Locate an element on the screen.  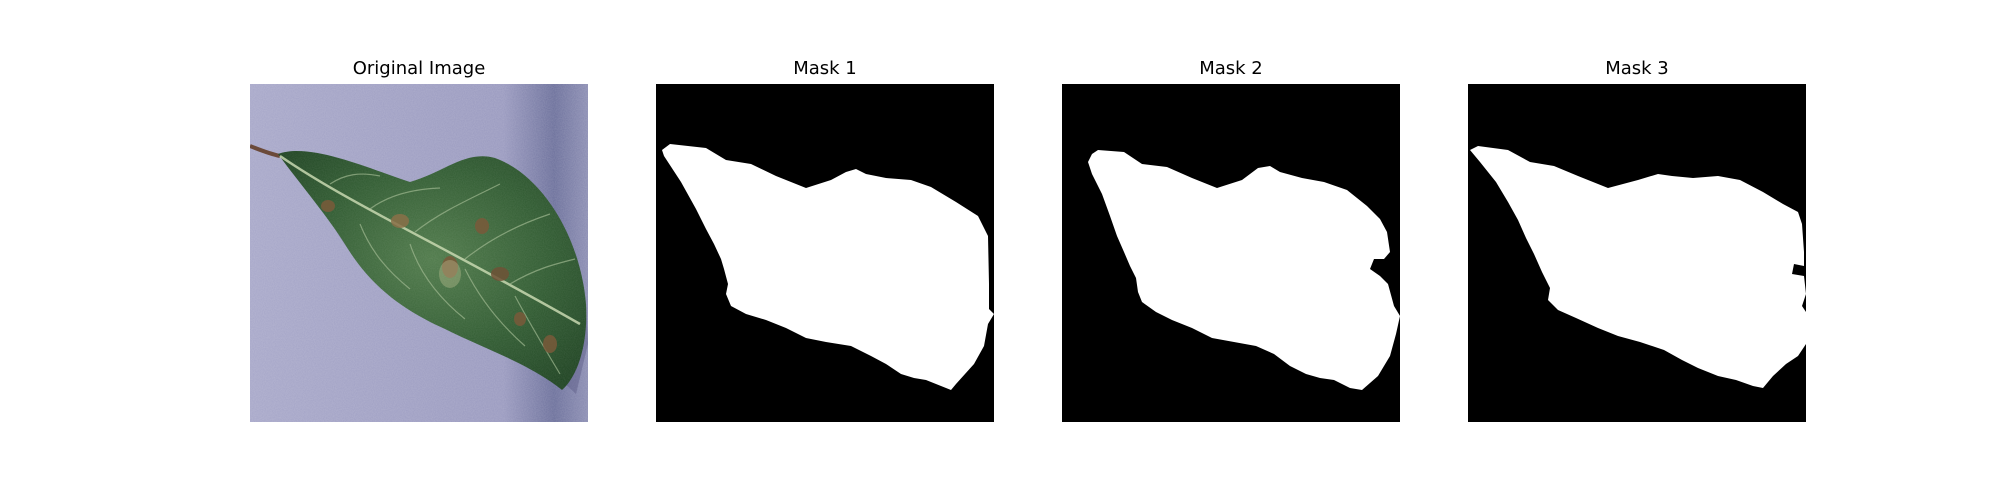
original-image-title: Original Image is located at coordinates (419, 68).